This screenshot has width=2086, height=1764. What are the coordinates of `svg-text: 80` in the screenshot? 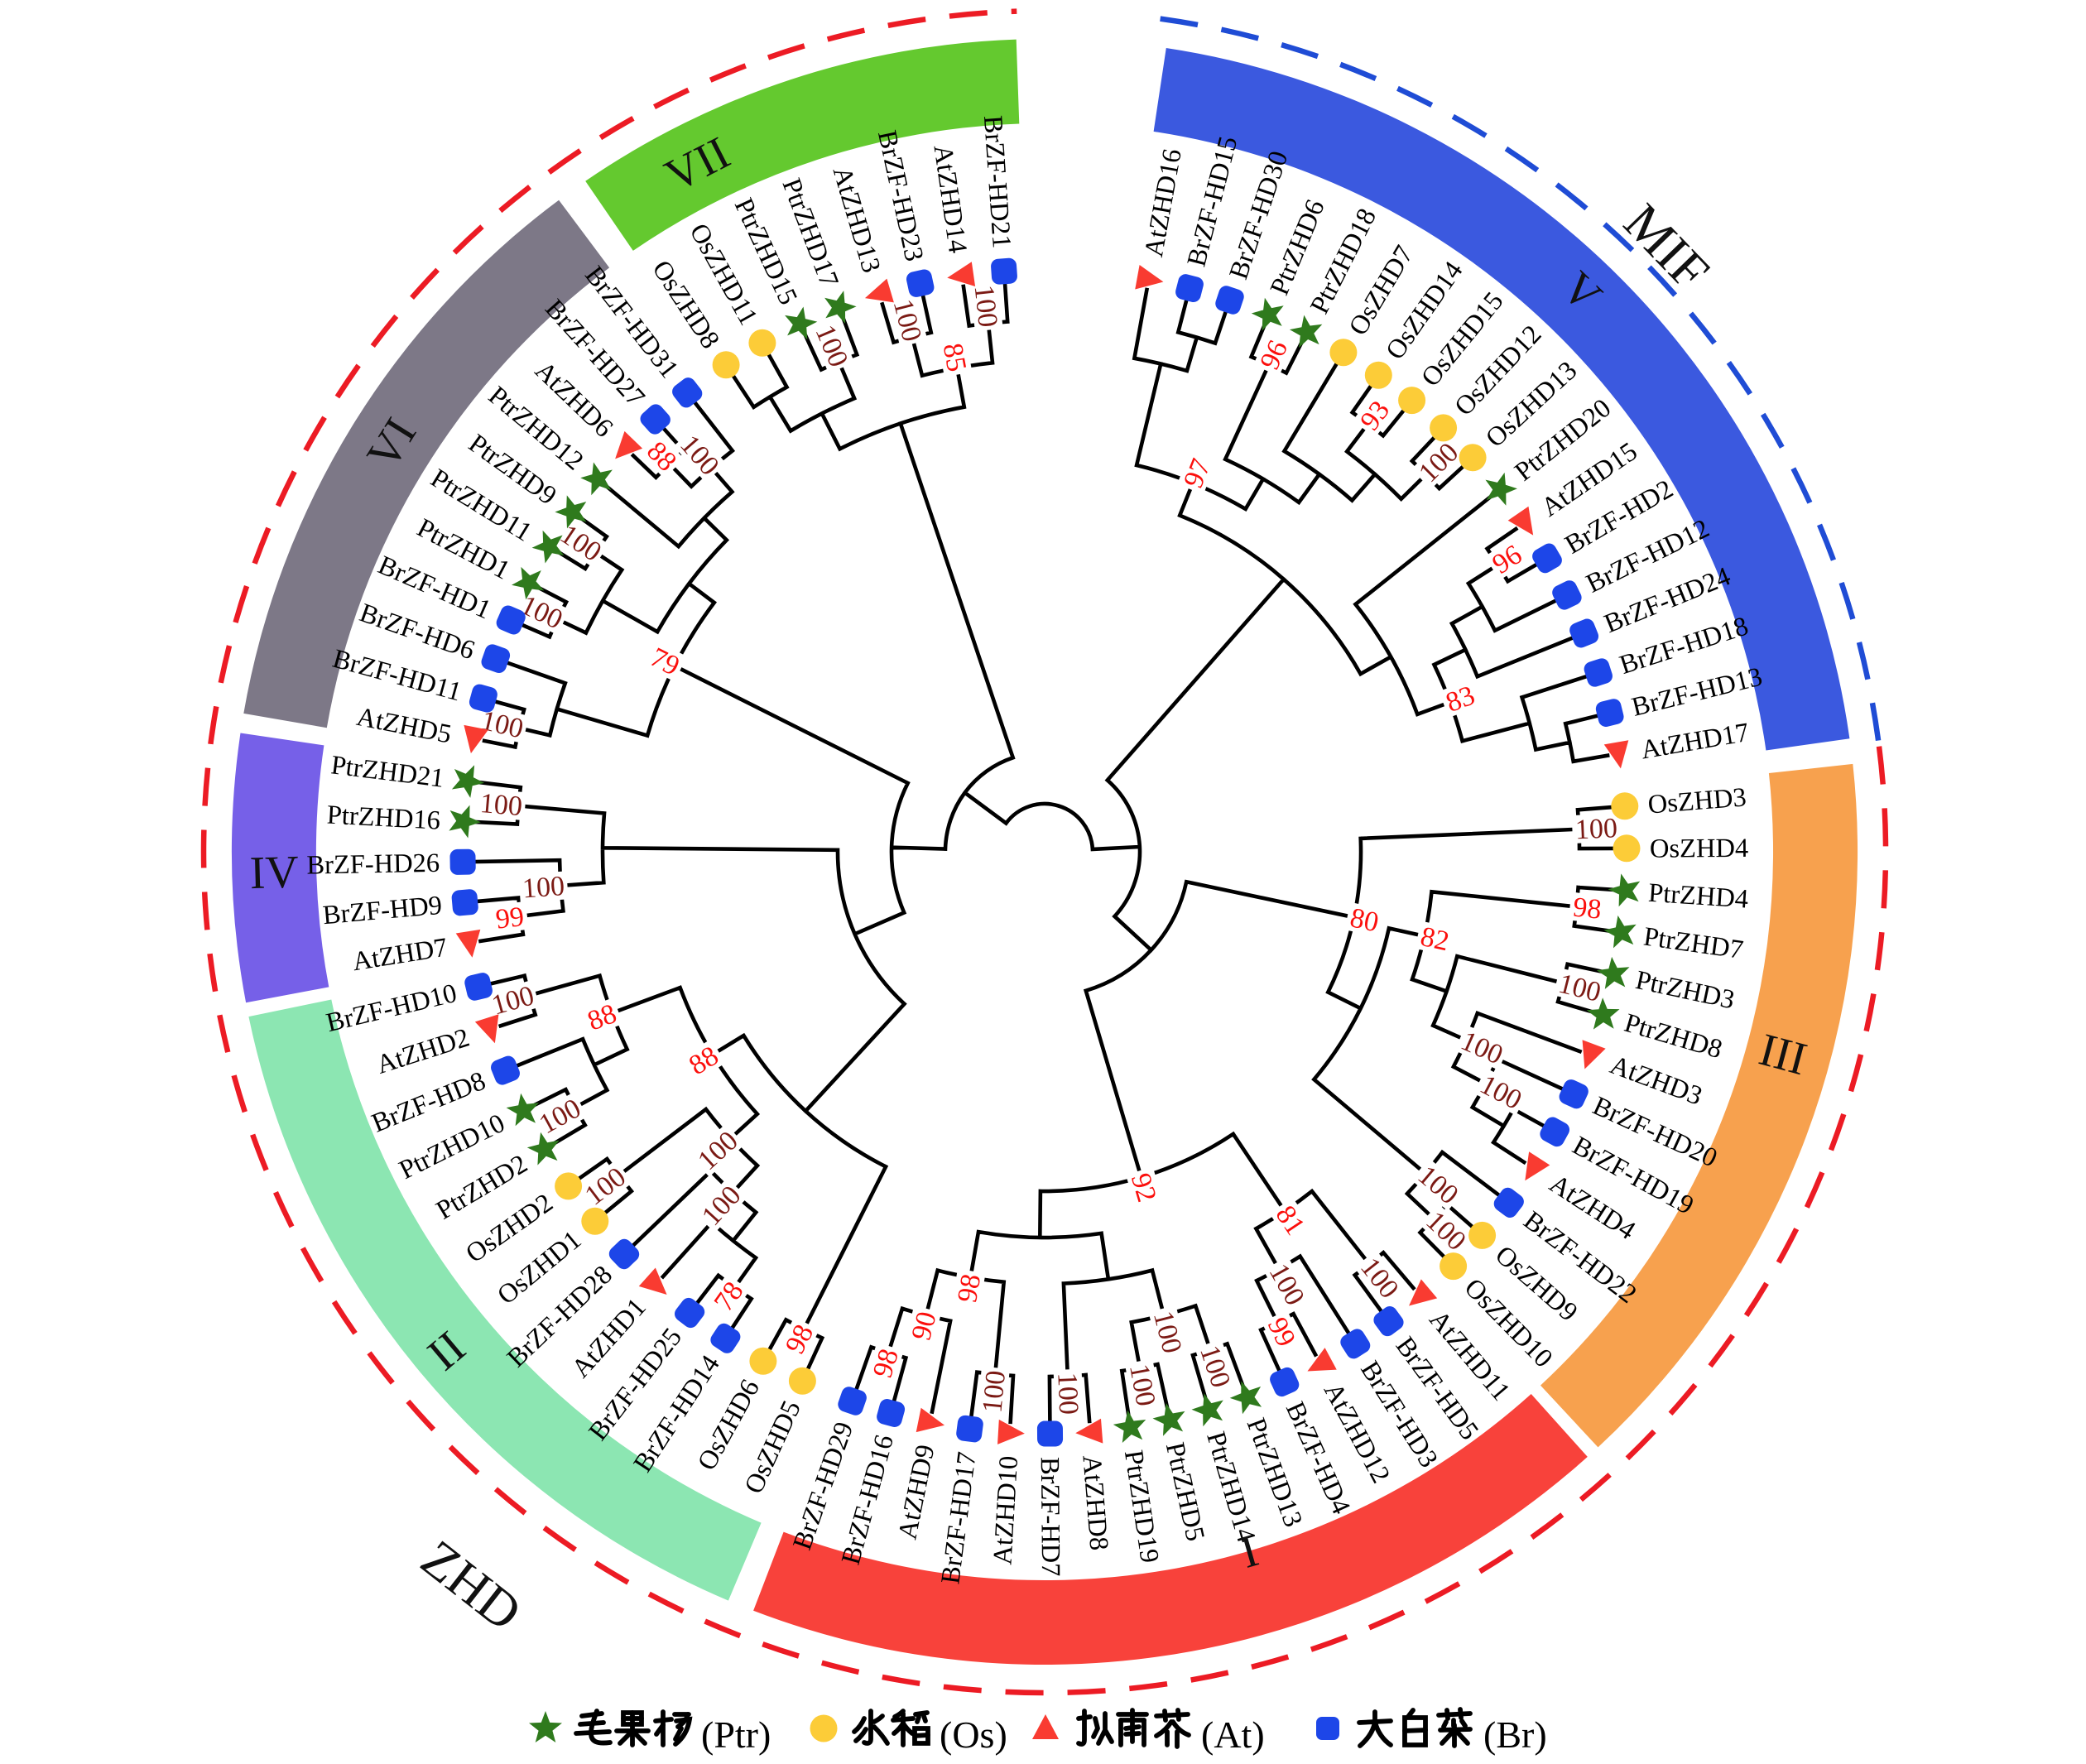 It's located at (1365, 920).